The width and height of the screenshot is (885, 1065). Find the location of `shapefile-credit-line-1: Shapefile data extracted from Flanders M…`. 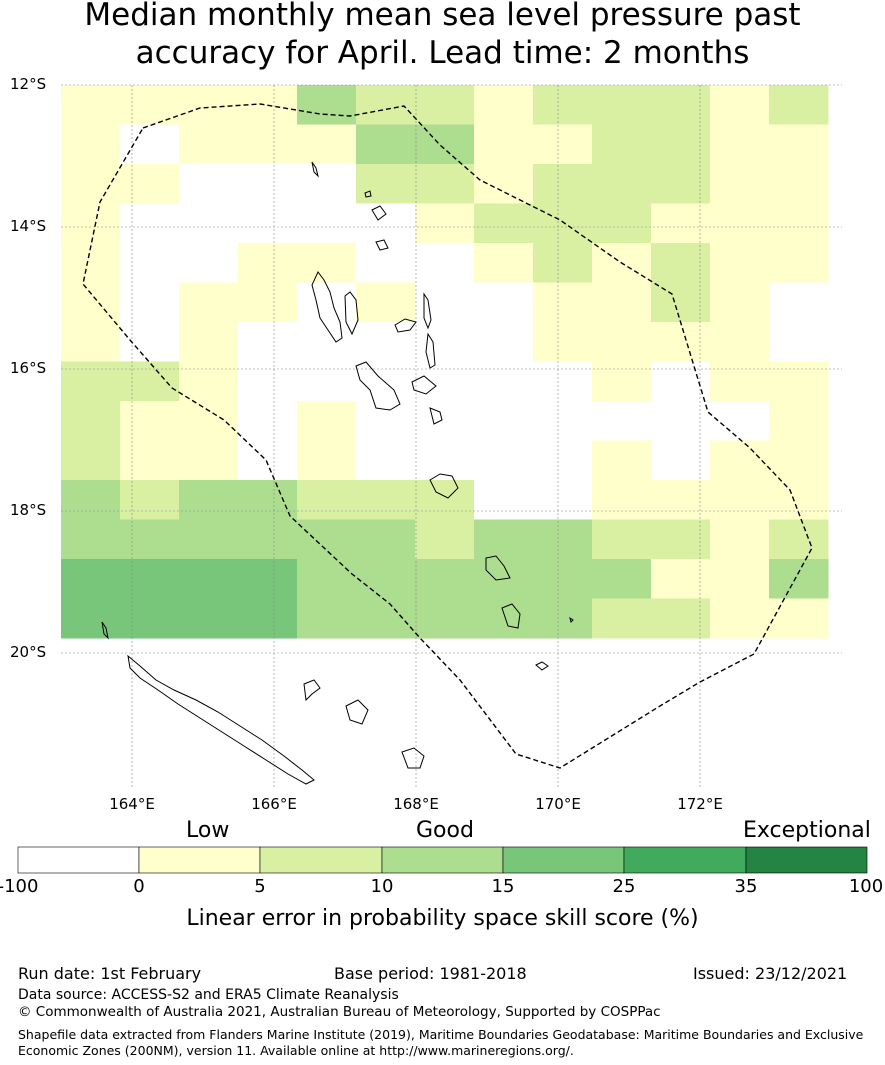

shapefile-credit-line-1: Shapefile data extracted from Flanders M… is located at coordinates (441, 1034).